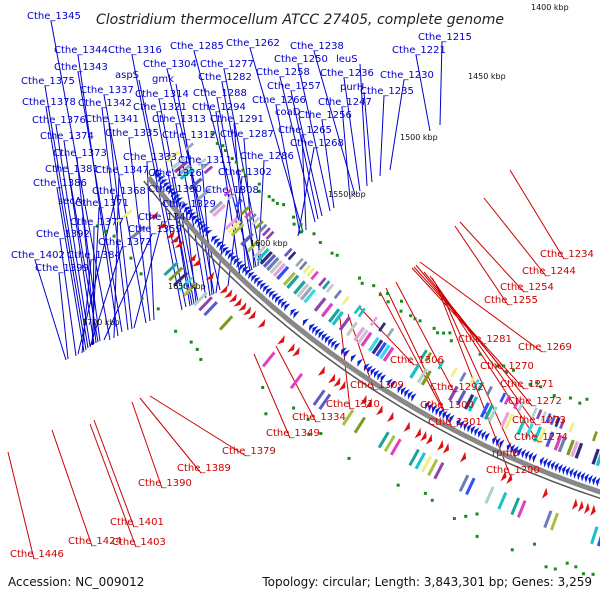 The height and width of the screenshot is (600, 600). What do you see at coordinates (325, 115) in the screenshot?
I see `gene-label: Cthe_1256` at bounding box center [325, 115].